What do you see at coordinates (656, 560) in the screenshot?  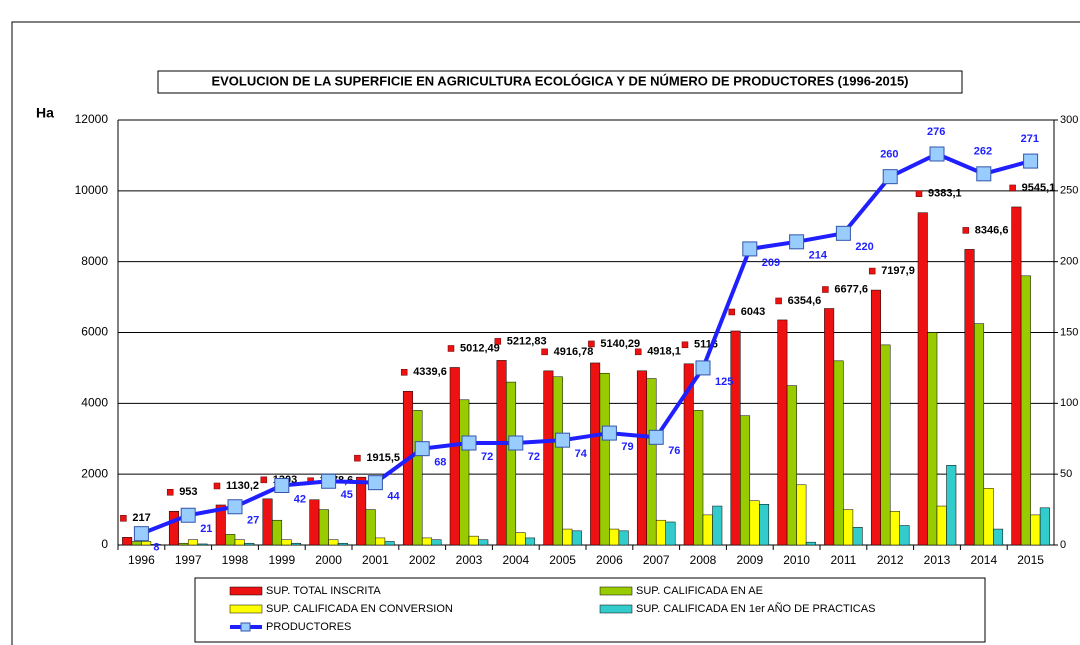 I see `x-tick-label: 2007` at bounding box center [656, 560].